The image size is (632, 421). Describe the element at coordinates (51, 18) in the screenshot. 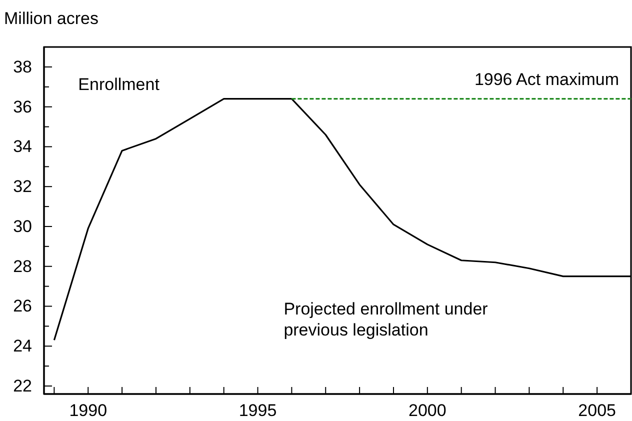

I see `y-axis-title: Million acres` at that location.